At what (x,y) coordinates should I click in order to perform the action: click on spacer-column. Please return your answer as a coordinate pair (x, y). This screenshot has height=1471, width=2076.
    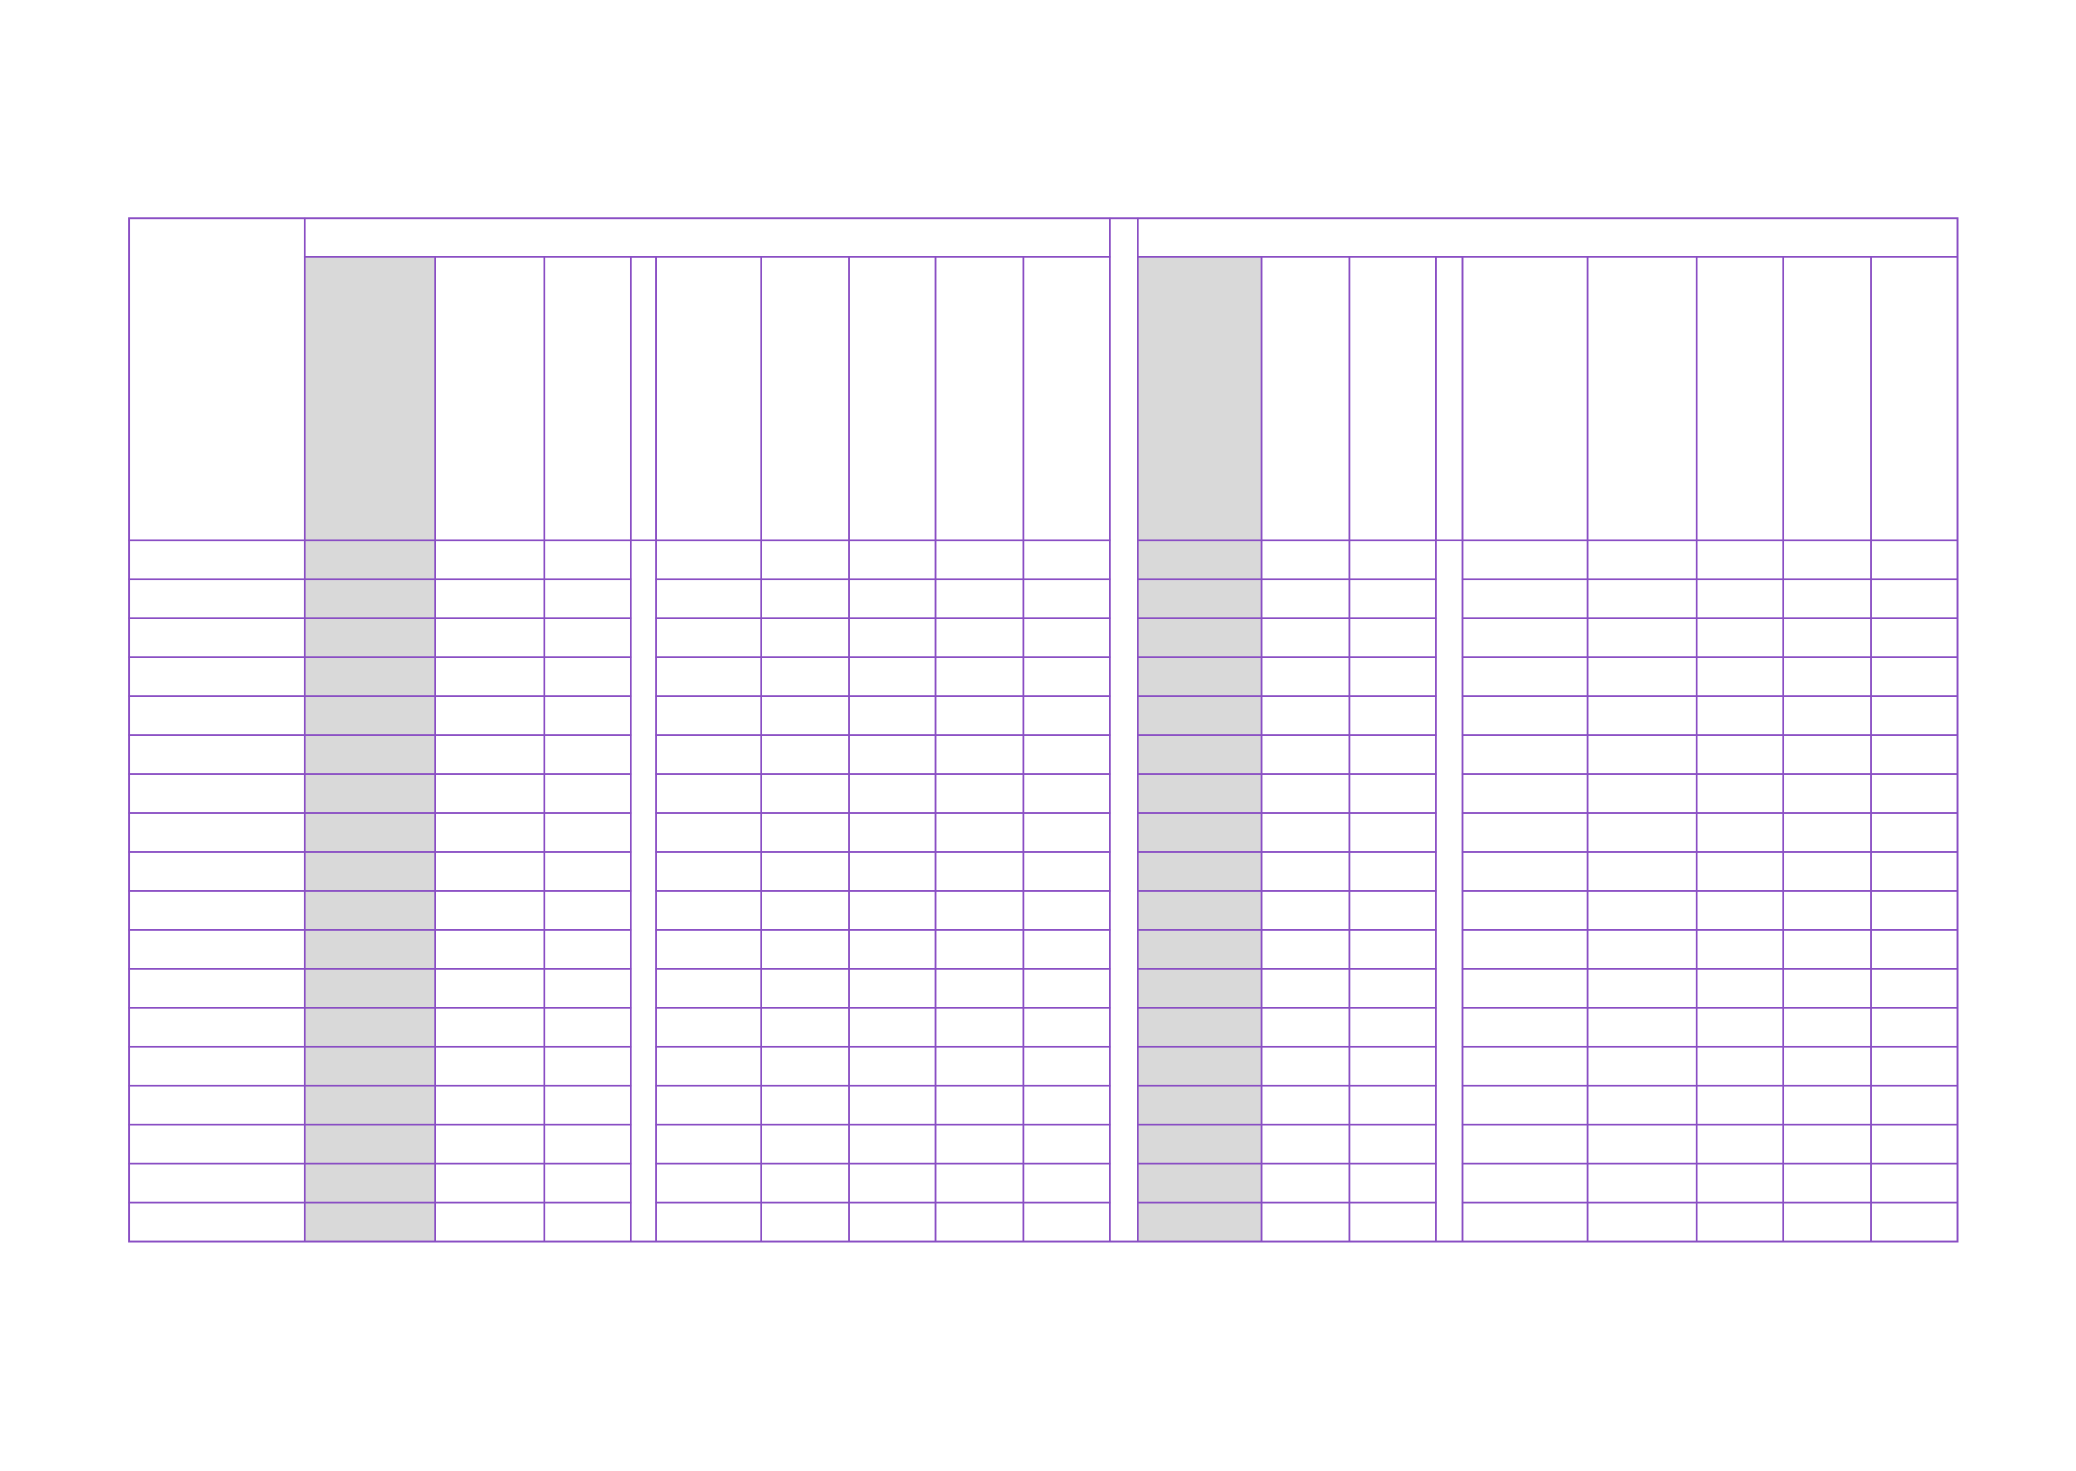
    Looking at the image, I should click on (1124, 730).